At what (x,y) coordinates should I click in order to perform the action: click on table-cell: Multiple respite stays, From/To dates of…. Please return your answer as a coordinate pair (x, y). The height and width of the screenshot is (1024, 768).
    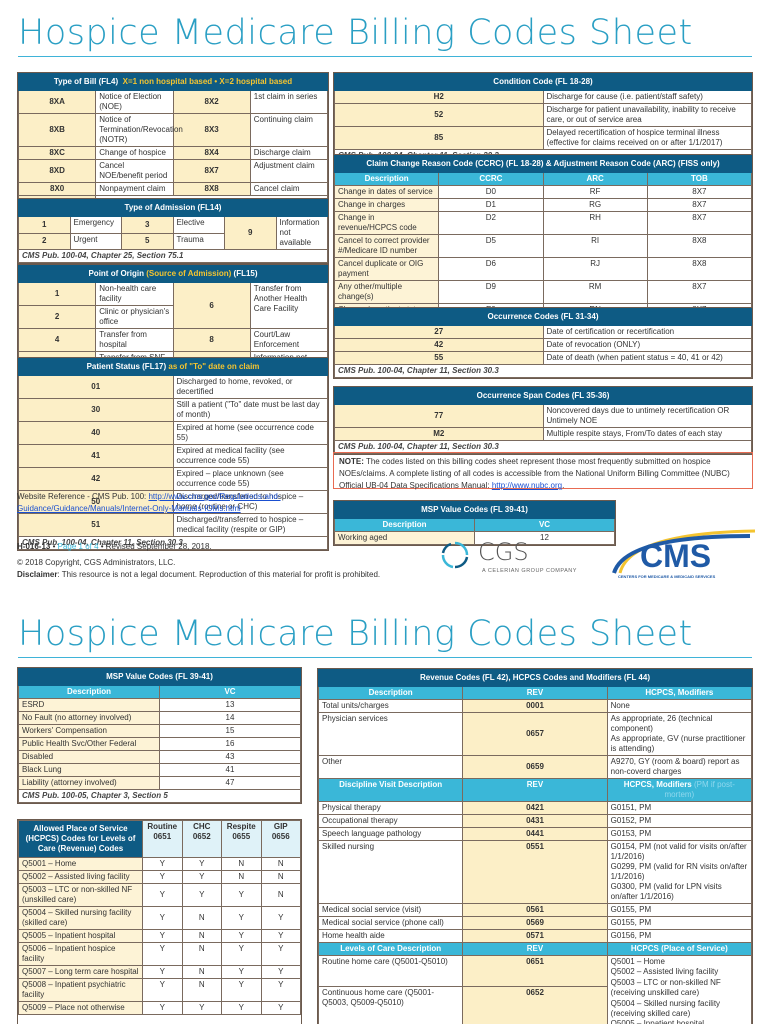
    Looking at the image, I should click on (647, 434).